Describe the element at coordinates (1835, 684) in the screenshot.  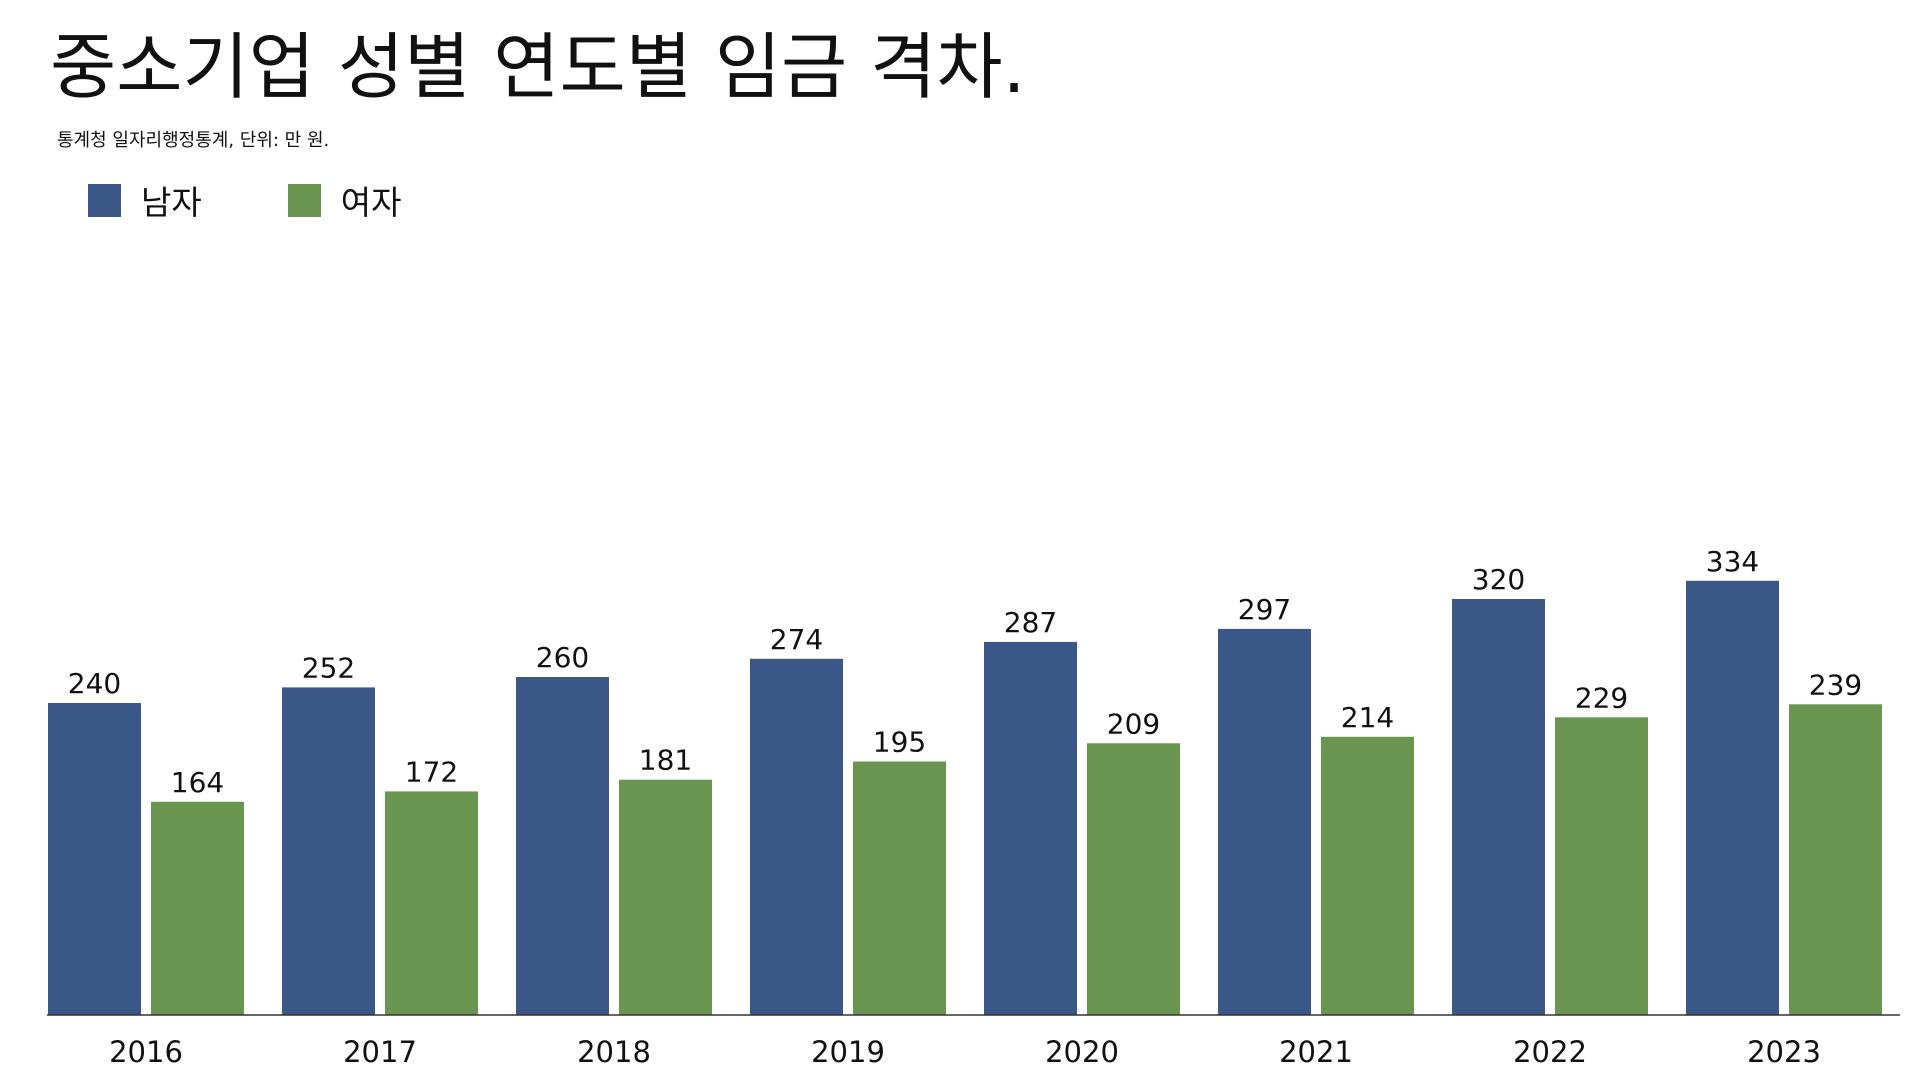
I see `data-label-female-2023: 239` at that location.